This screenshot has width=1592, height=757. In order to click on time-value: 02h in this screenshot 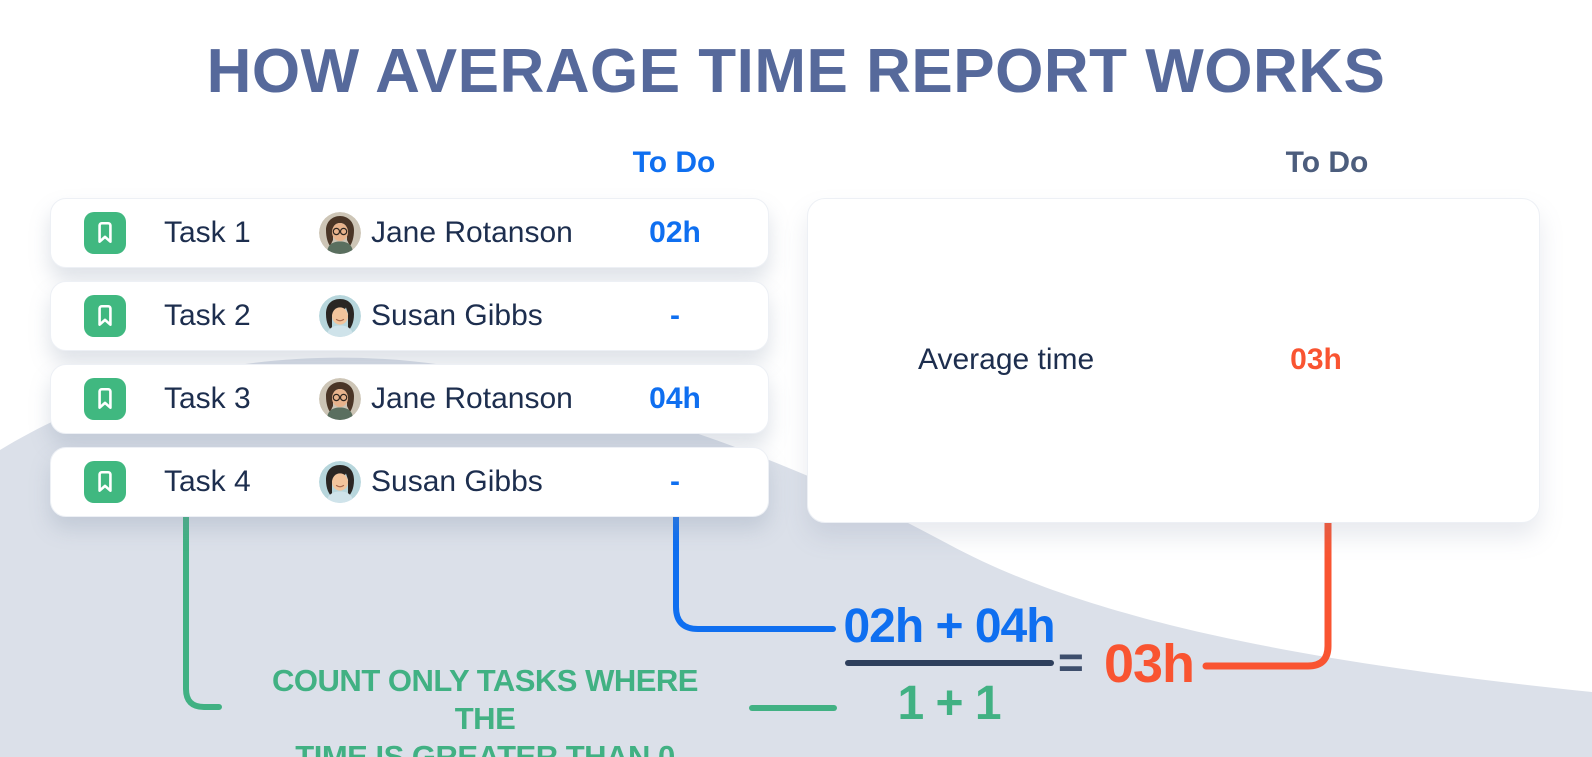, I will do `click(675, 232)`.